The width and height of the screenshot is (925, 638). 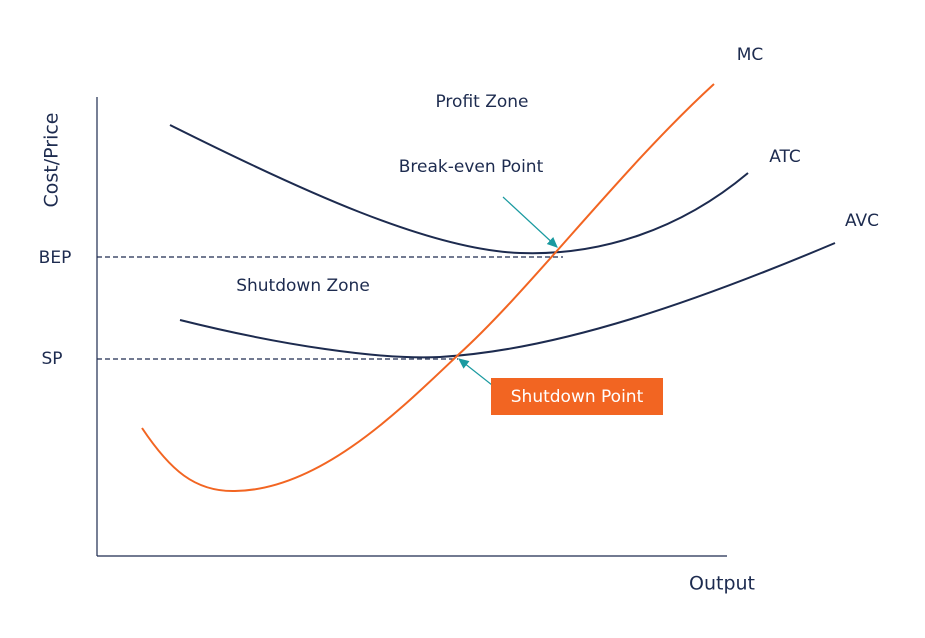 I want to click on curve-label: ATC, so click(x=785, y=157).